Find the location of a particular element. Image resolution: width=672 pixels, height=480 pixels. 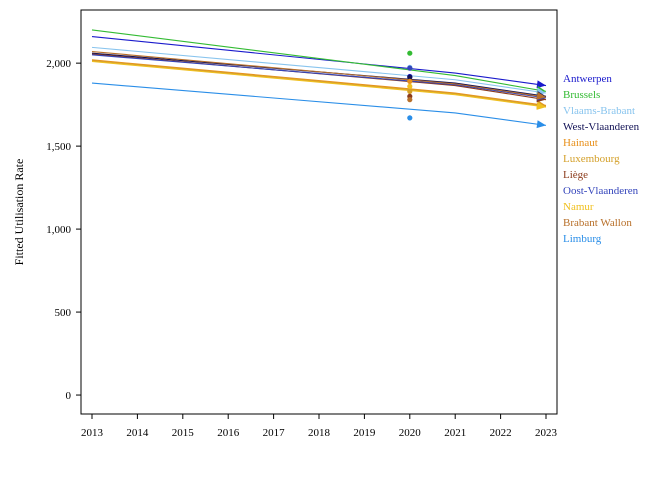

y-tick-label: 1,500 is located at coordinates (58, 147).